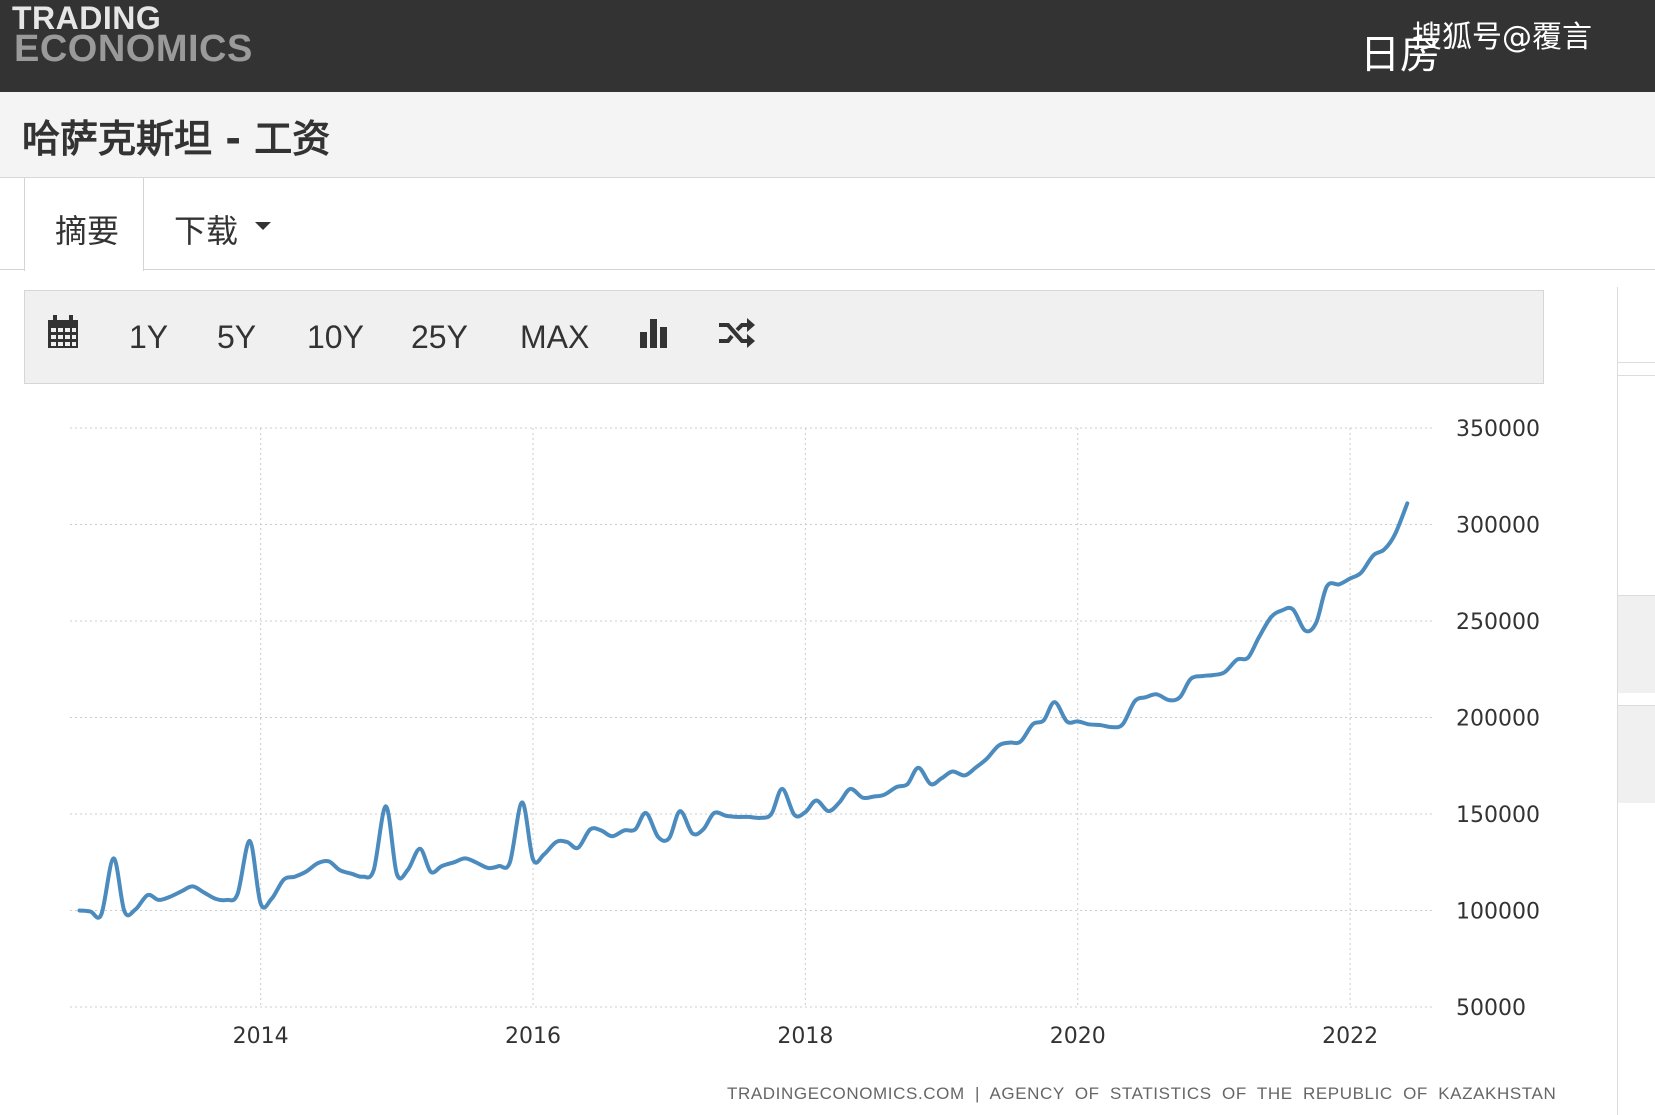 Image resolution: width=1655 pixels, height=1115 pixels. What do you see at coordinates (805, 1036) in the screenshot?
I see `x-tick-label: 2018` at bounding box center [805, 1036].